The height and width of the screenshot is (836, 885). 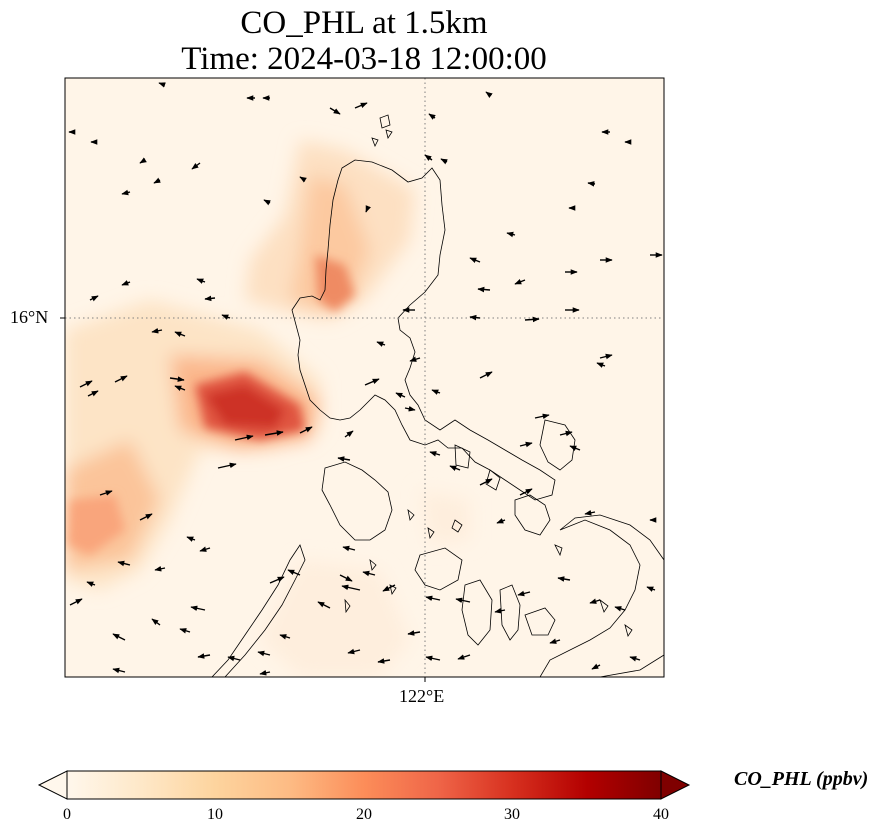 I want to click on colorbar-tick-40: 40, so click(x=661, y=814).